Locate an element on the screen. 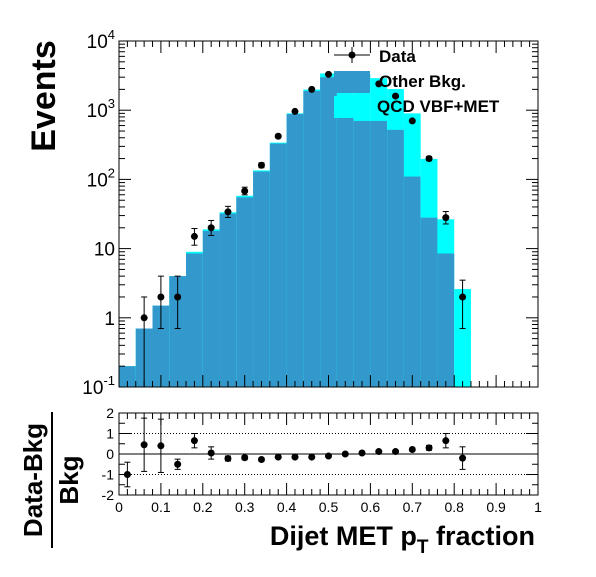  legend-swatch-other-bkg is located at coordinates (352, 82).